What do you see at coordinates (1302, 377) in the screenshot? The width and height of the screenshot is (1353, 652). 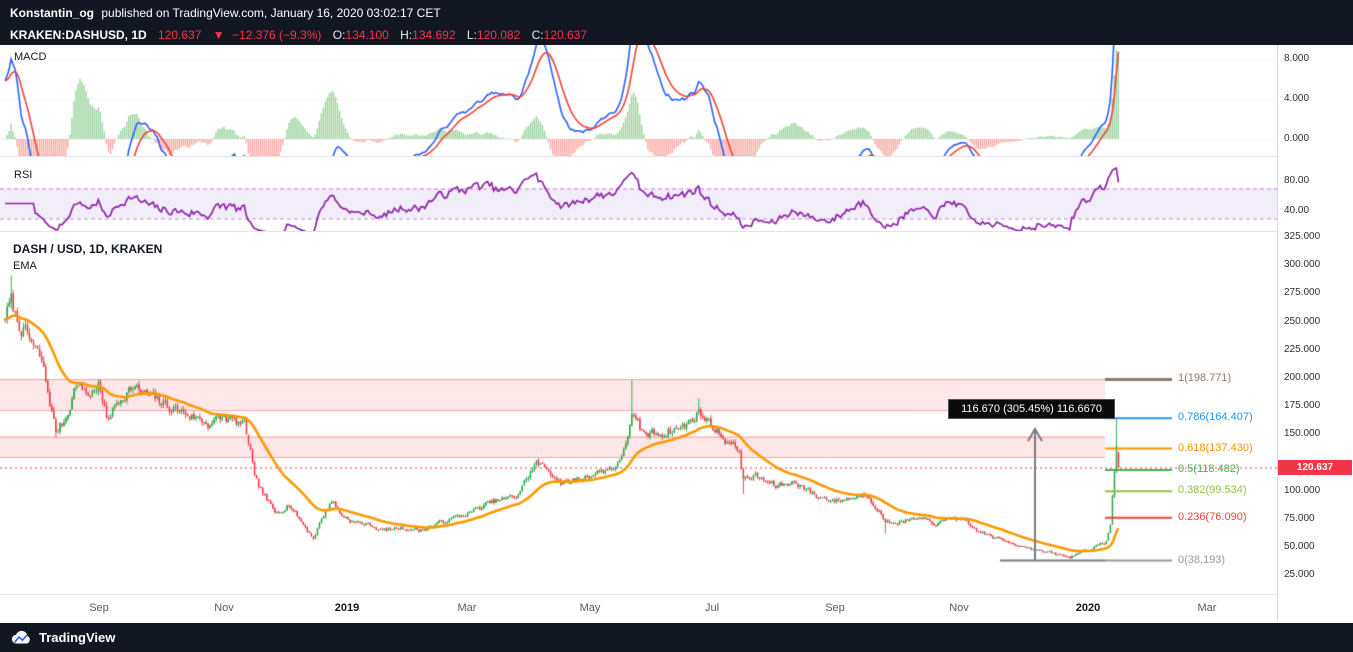 I see `price-axis-label: 200.000` at bounding box center [1302, 377].